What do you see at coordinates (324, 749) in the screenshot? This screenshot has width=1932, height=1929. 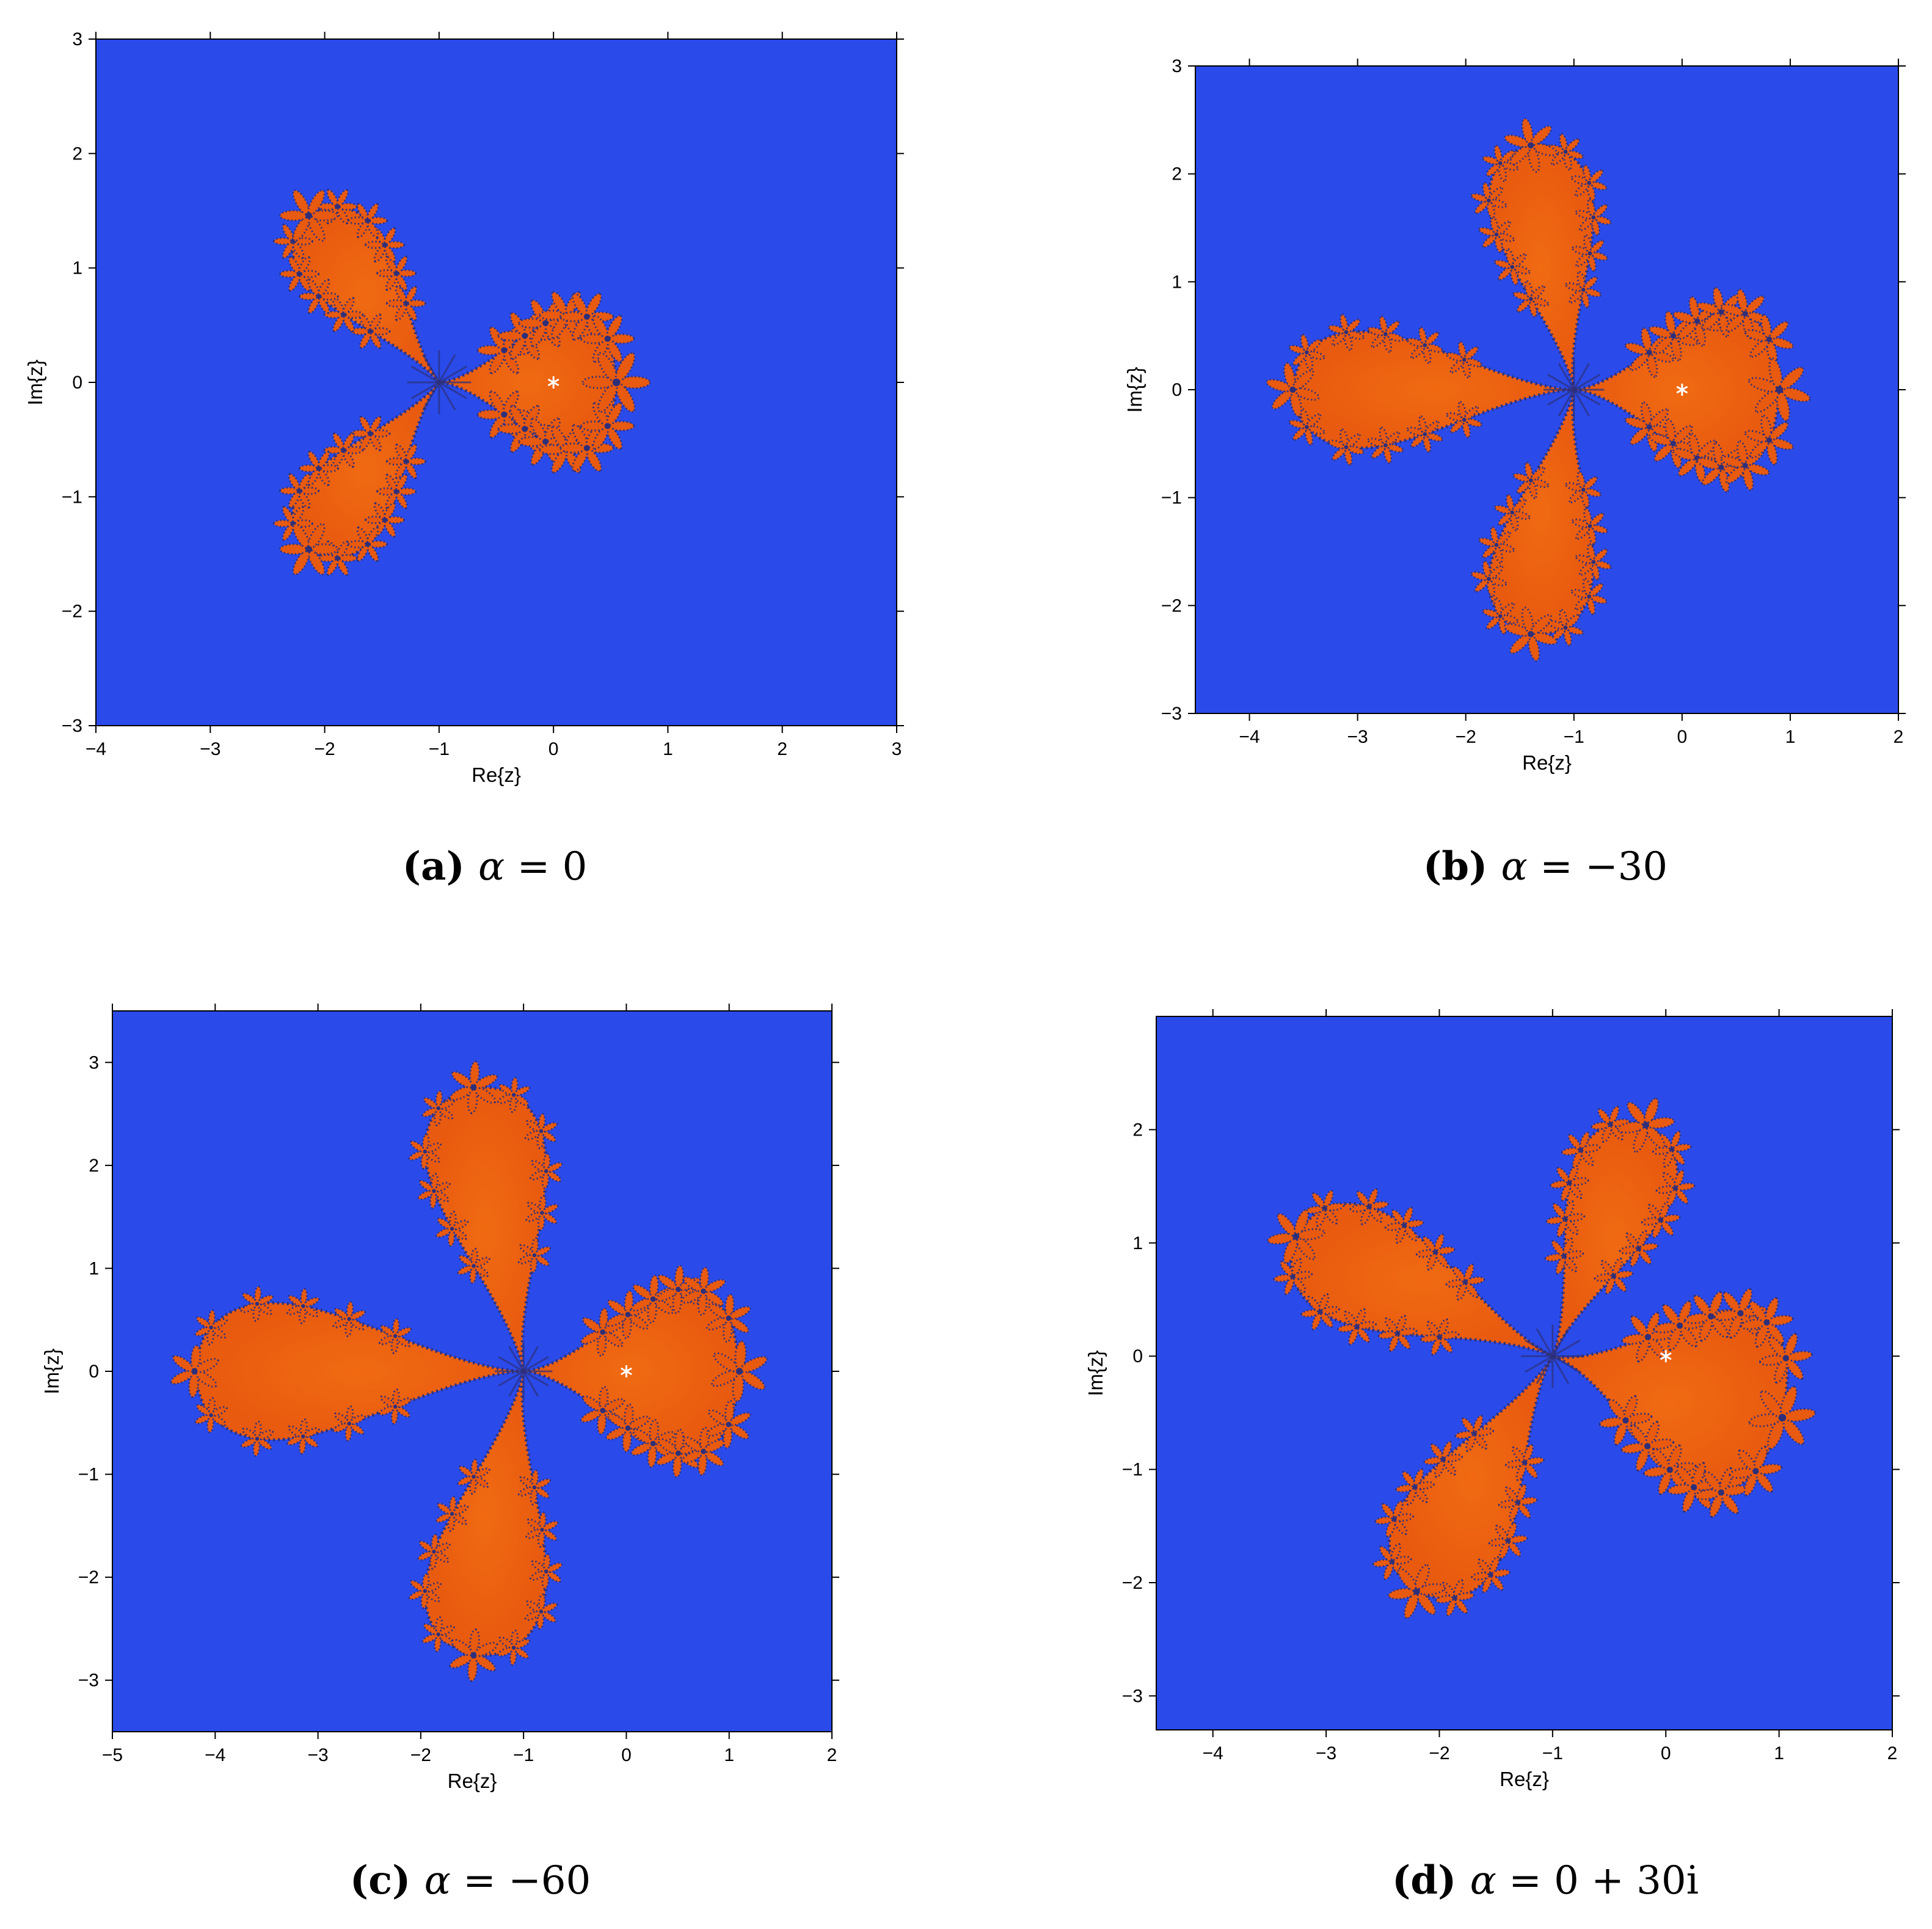 I see `x-tick-label: −2` at bounding box center [324, 749].